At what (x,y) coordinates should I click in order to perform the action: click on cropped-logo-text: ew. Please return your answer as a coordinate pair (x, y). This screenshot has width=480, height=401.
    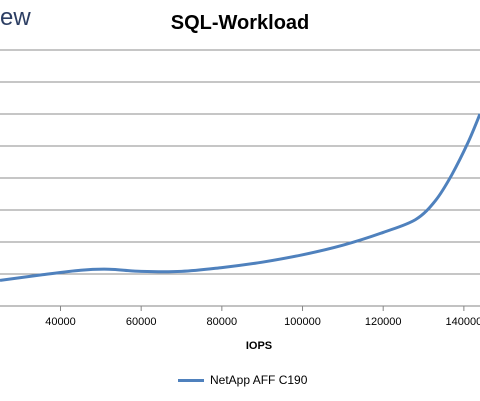
    Looking at the image, I should click on (15, 17).